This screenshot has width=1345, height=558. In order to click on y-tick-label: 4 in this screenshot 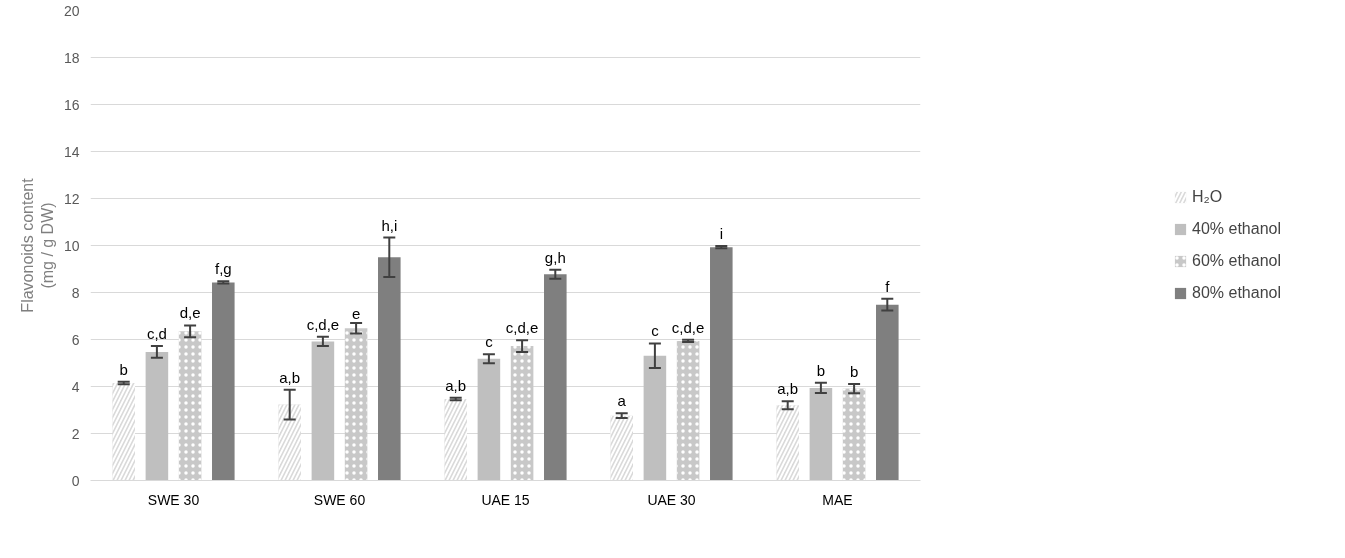, I will do `click(75, 386)`.